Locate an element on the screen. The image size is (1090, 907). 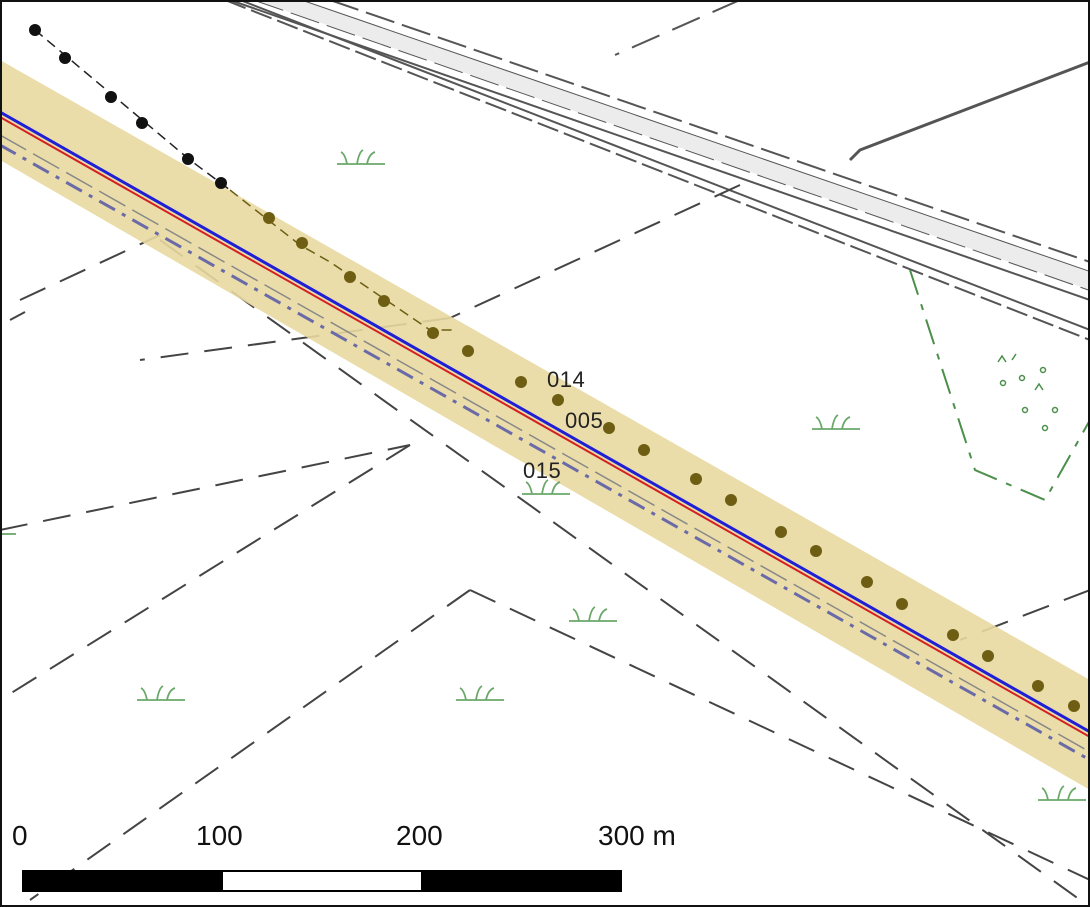
feature-label-005: 005 is located at coordinates (584, 420).